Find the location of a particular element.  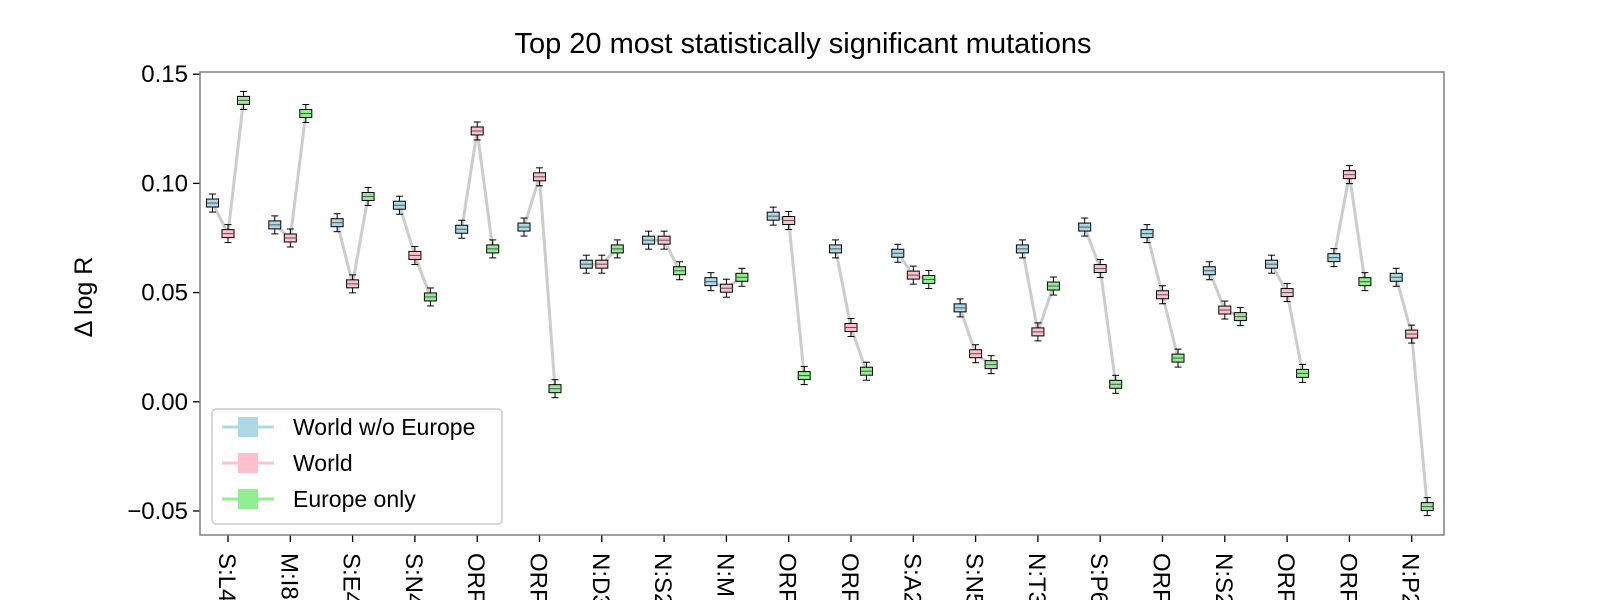

y-tick-label: 0.00 is located at coordinates (164, 402).